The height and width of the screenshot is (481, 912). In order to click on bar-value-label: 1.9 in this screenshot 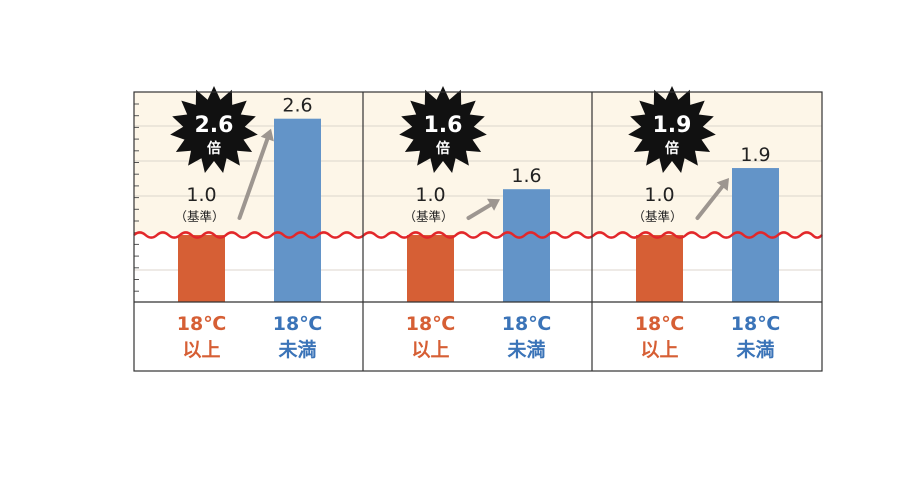, I will do `click(755, 155)`.